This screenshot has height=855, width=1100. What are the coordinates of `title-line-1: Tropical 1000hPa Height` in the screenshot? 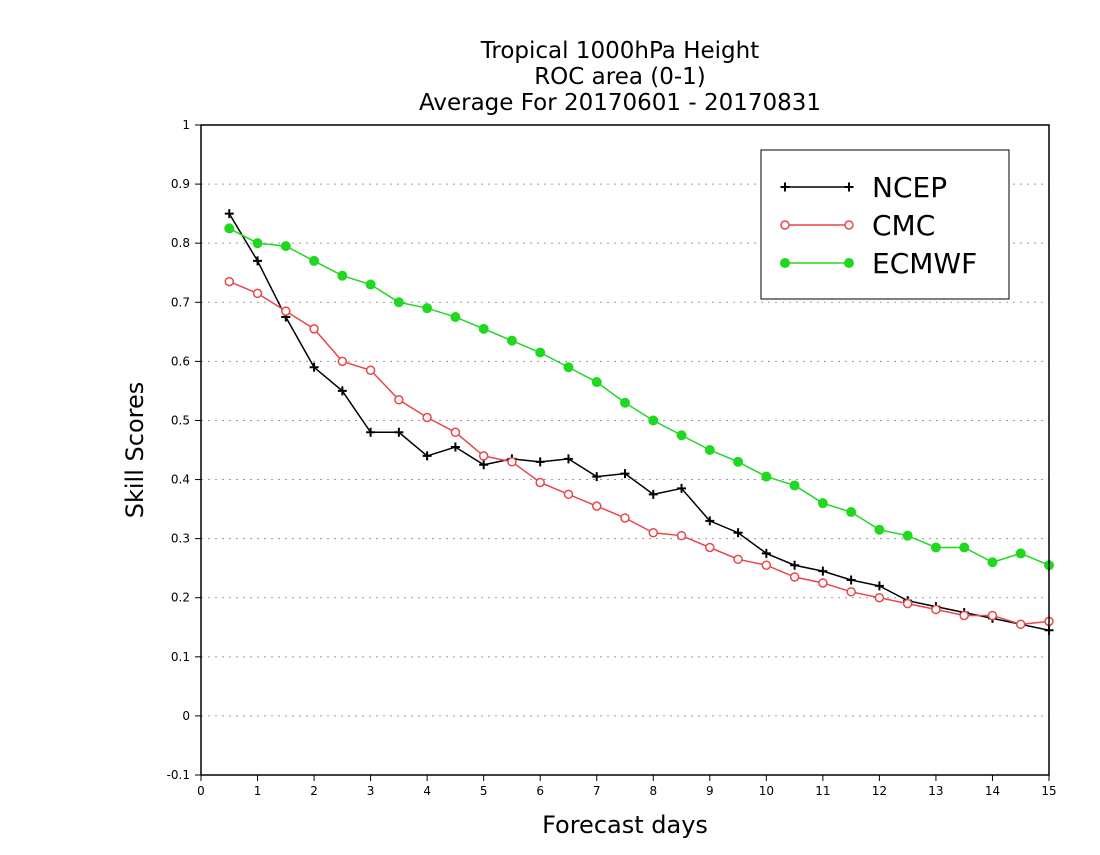 It's located at (620, 51).